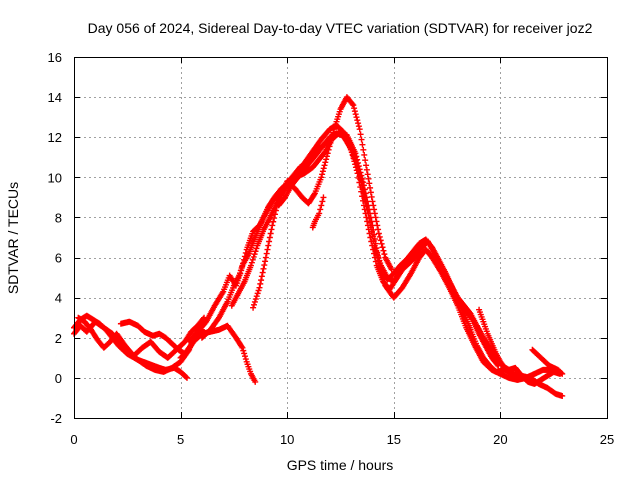  Describe the element at coordinates (13, 238) in the screenshot. I see `y-axis-label: SDTVAR / TECUs` at that location.